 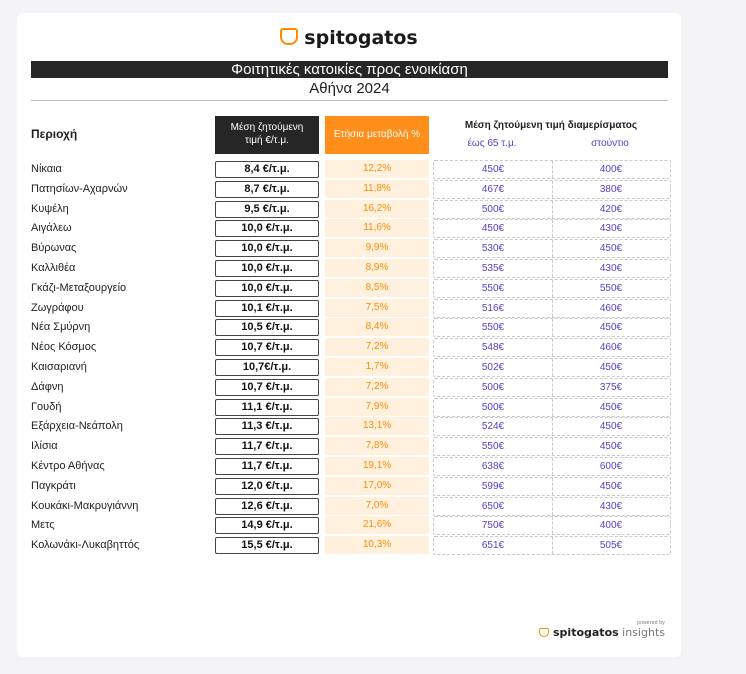 I want to click on cell-apartment-prices: 535€ 430€, so click(x=552, y=268).